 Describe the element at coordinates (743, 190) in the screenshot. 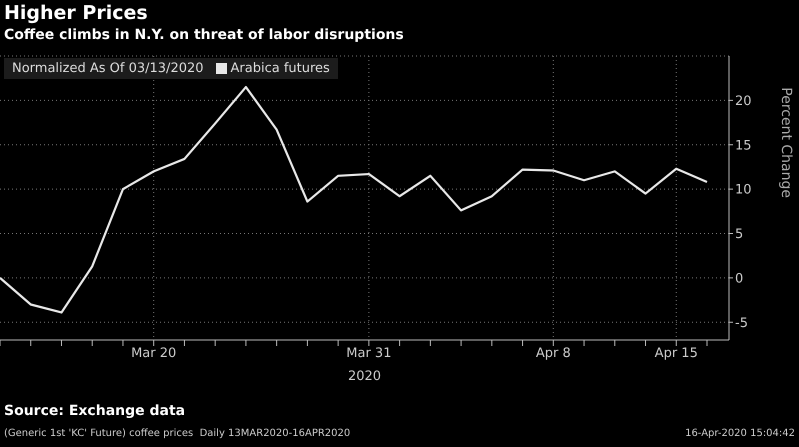

I see `y-tick-label: 10` at that location.